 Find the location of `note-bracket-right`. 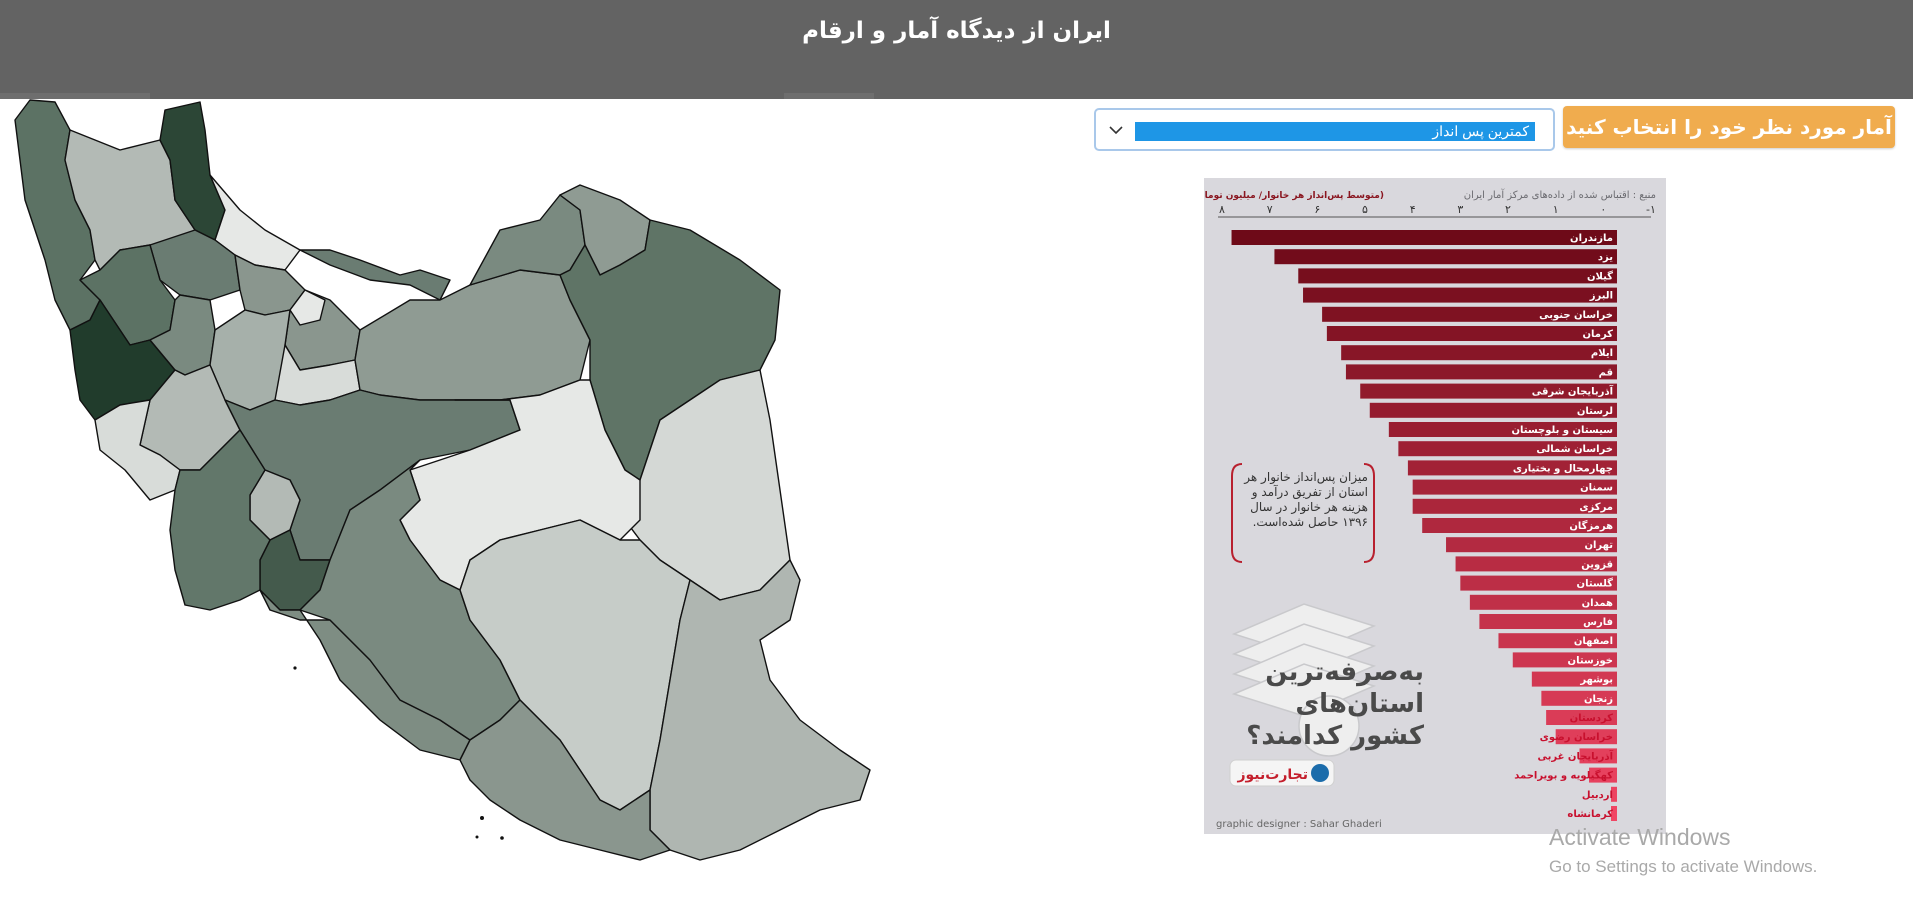

note-bracket-right is located at coordinates (1369, 513).